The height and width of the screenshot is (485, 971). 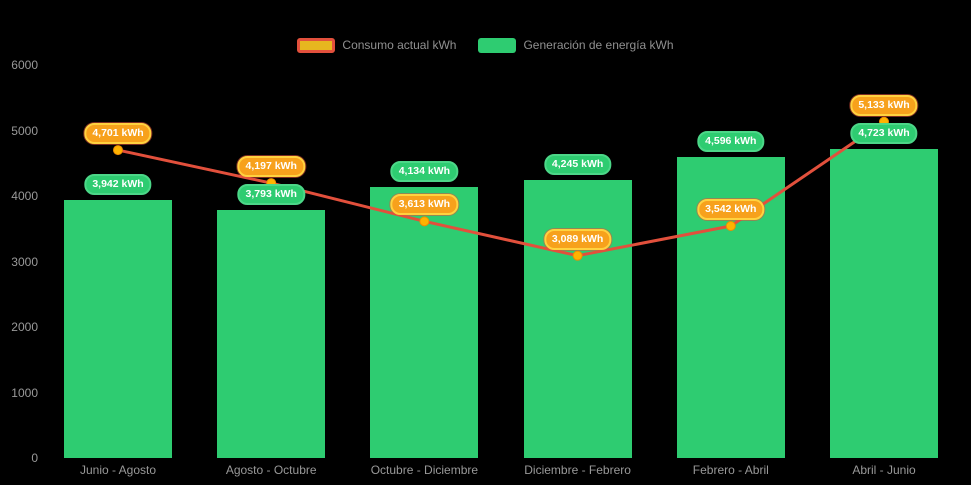 What do you see at coordinates (118, 150) in the screenshot?
I see `line-point-marker` at bounding box center [118, 150].